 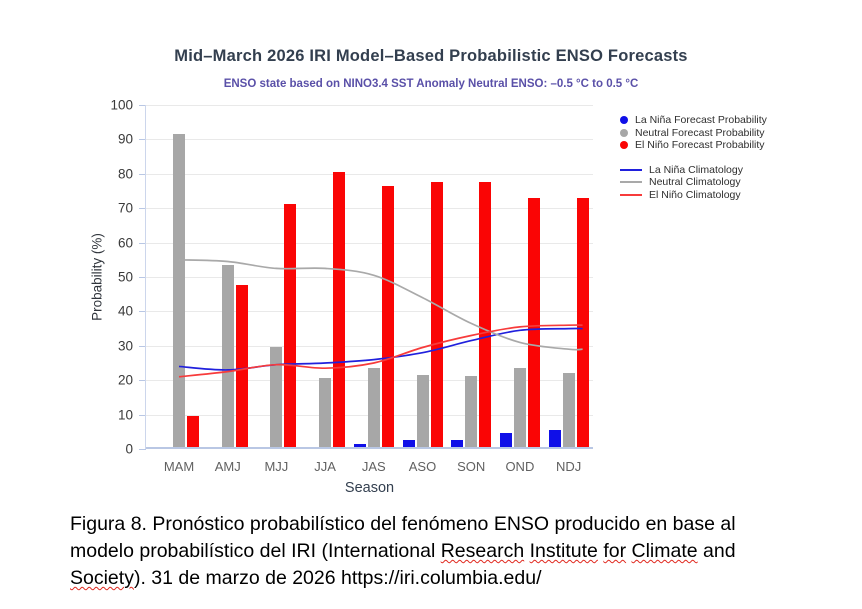 I want to click on line-la-nina-climatology, so click(x=380, y=349).